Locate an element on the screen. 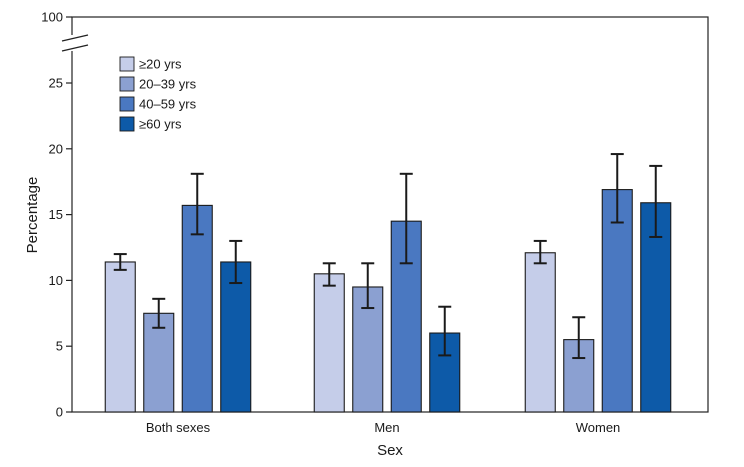 The height and width of the screenshot is (467, 744). x-tick-label: Men is located at coordinates (386, 427).